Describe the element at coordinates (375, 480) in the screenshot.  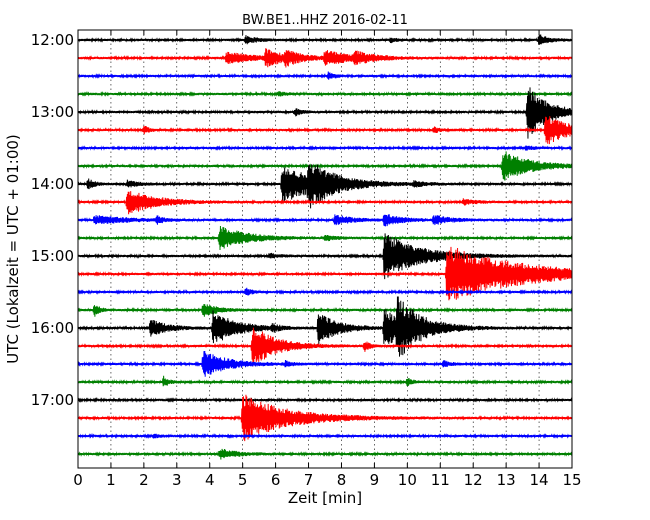
I see `x-tick-label: 9` at that location.